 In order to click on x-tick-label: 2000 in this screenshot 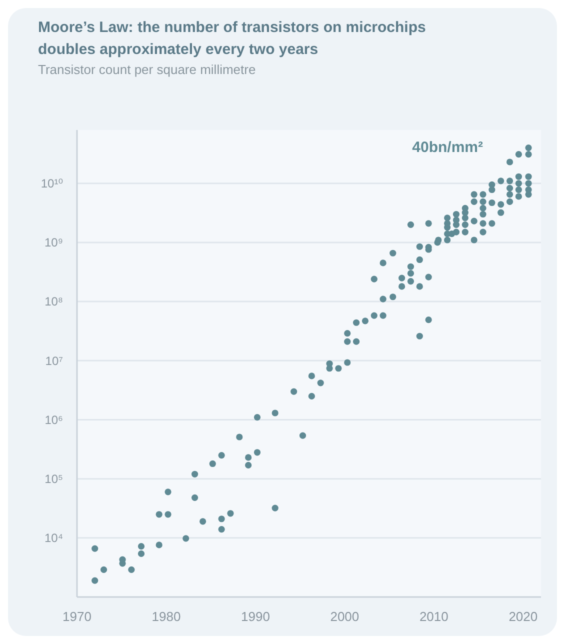, I will do `click(345, 616)`.